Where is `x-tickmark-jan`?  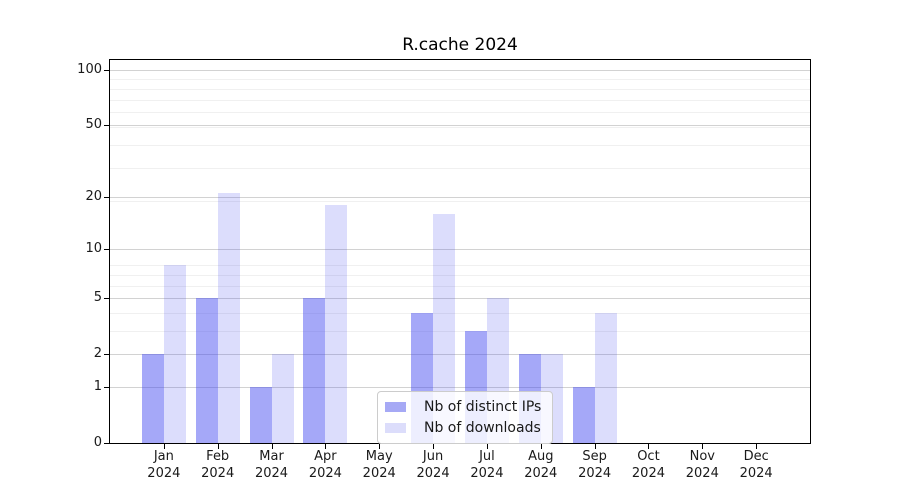 x-tickmark-jan is located at coordinates (164, 446).